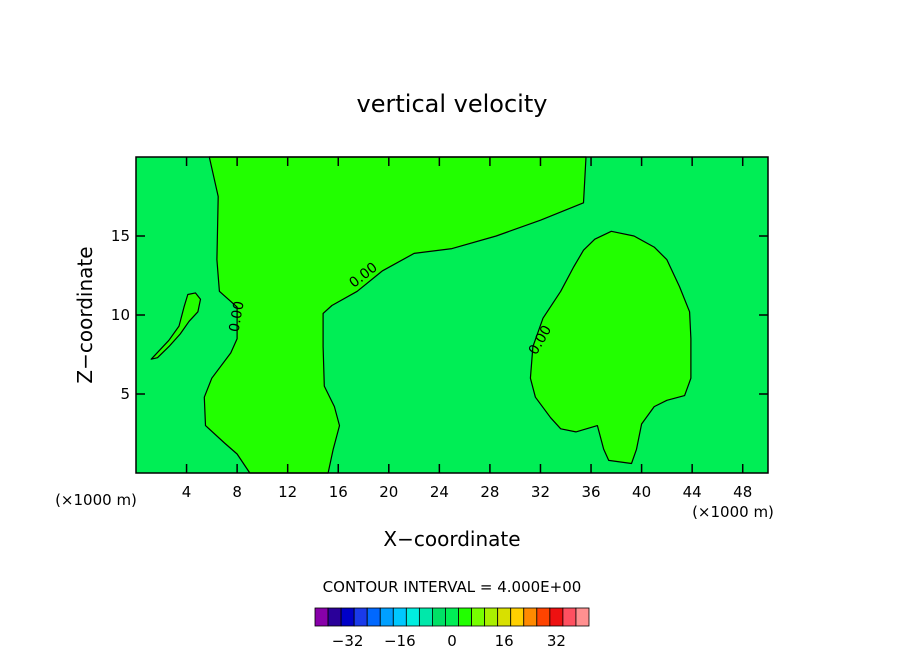  I want to click on x-tick-label: 8, so click(237, 492).